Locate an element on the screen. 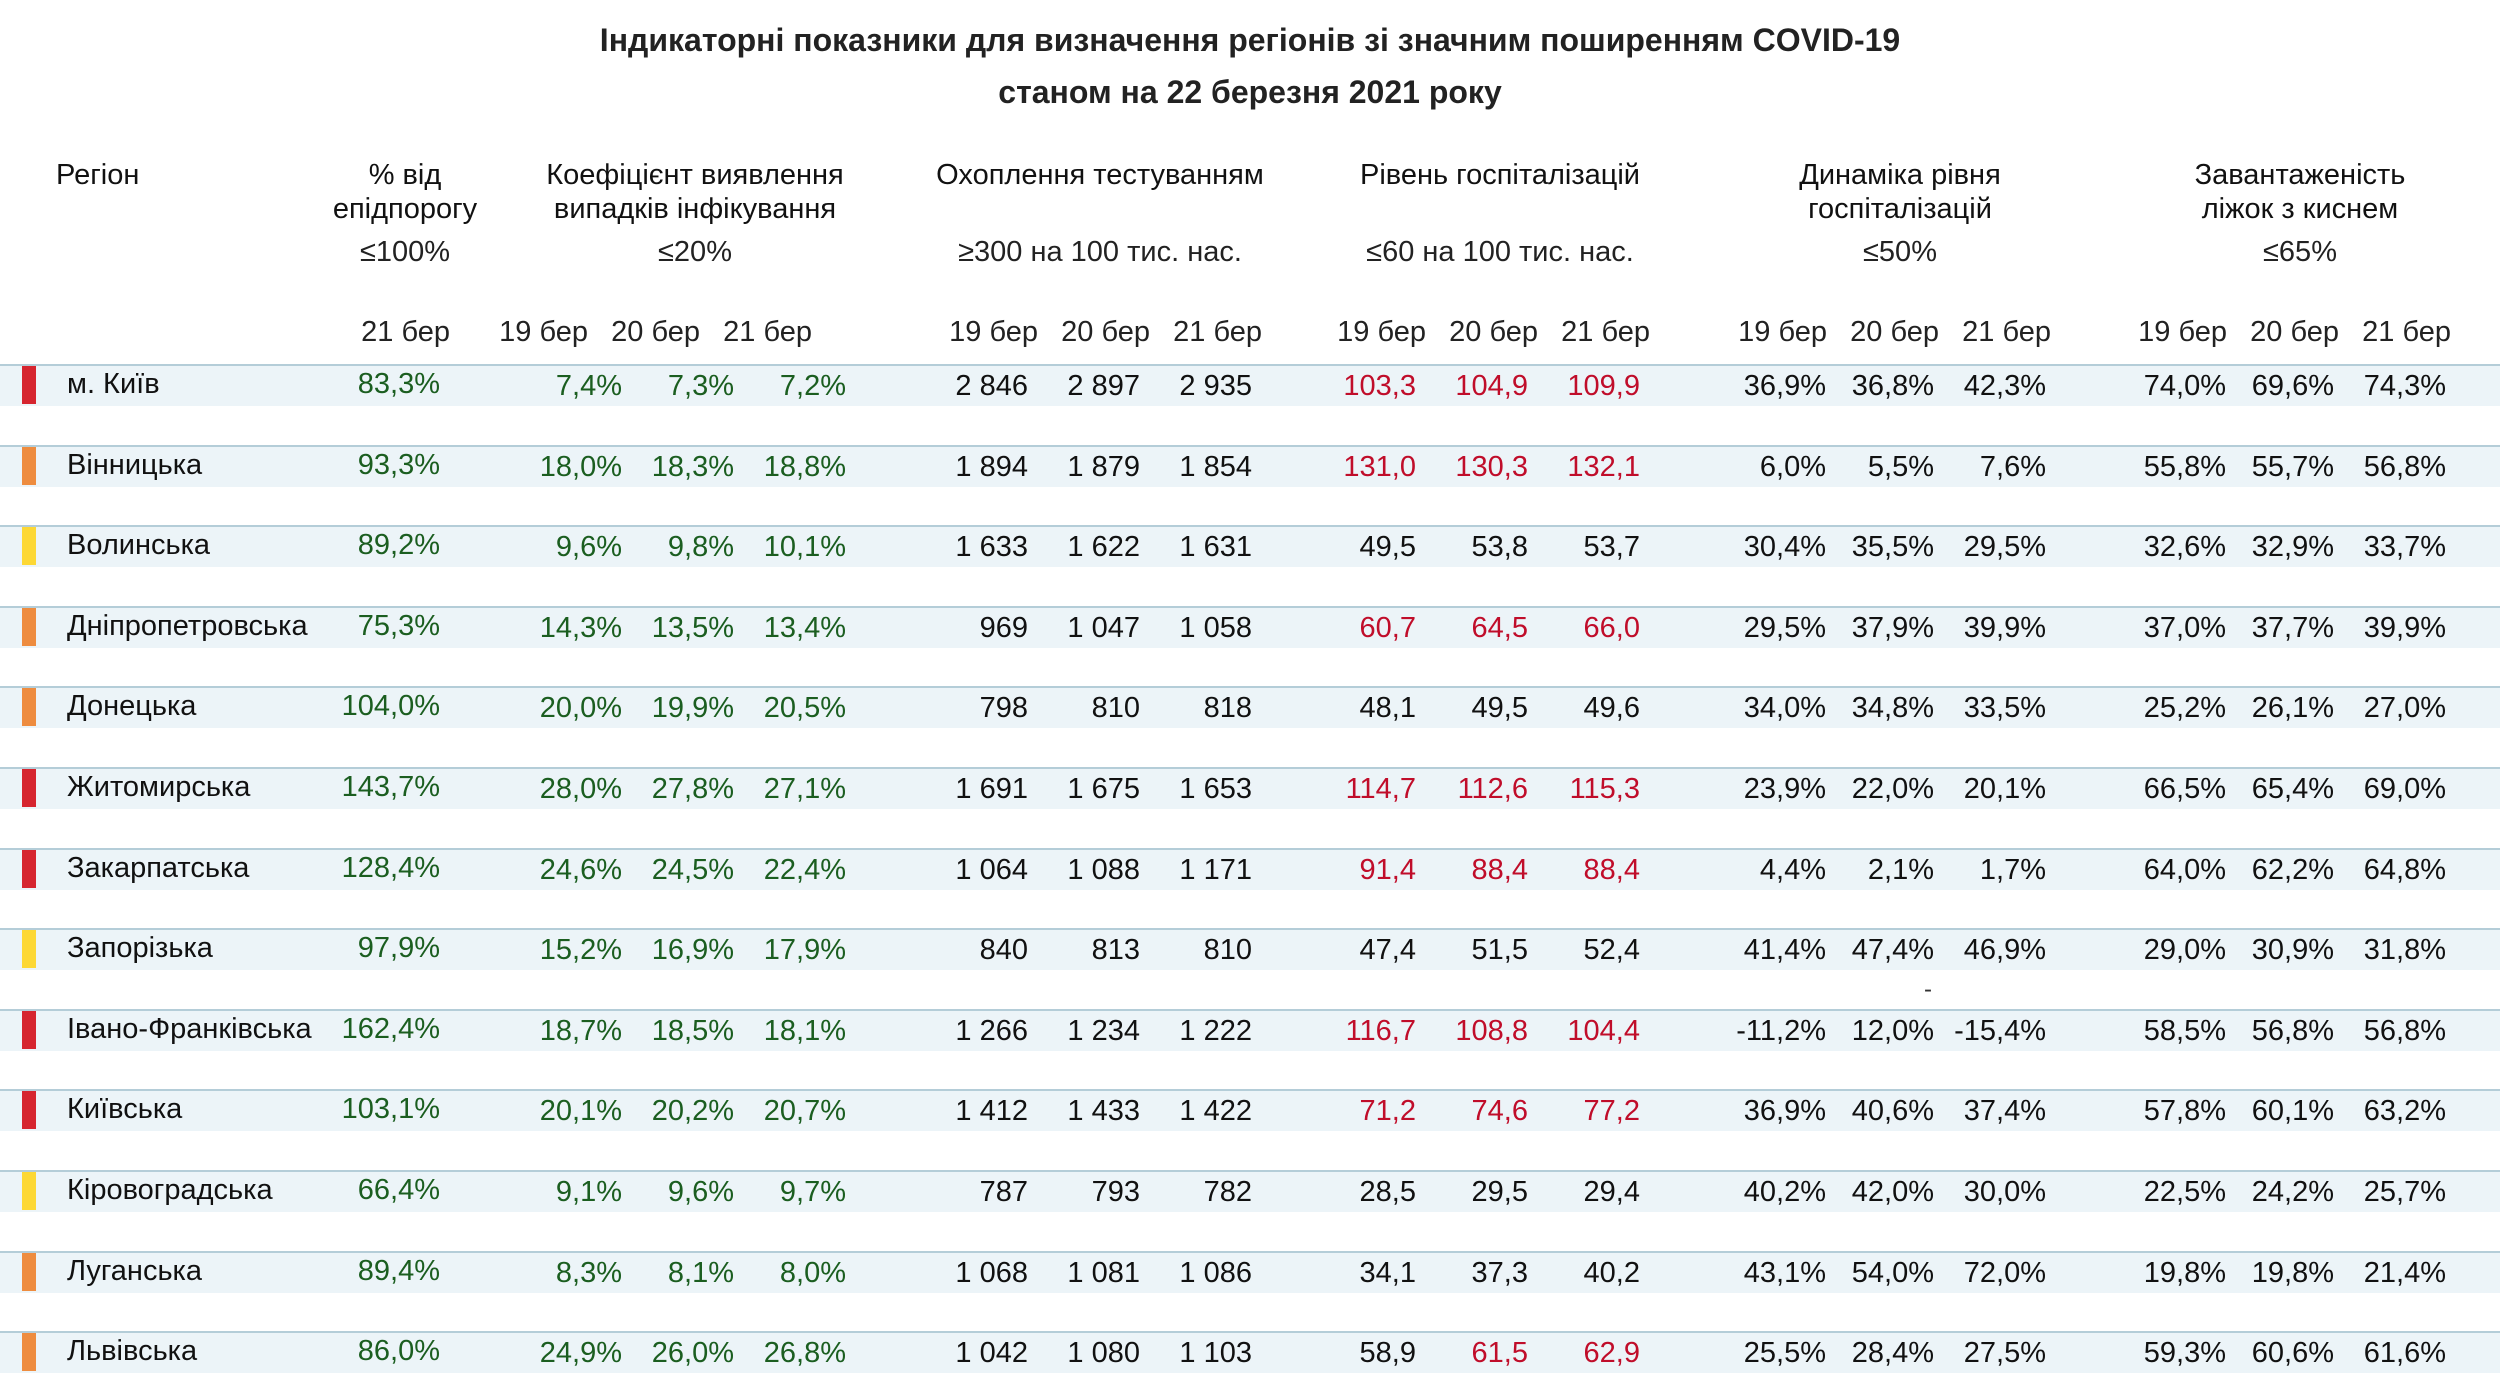 The width and height of the screenshot is (2500, 1386). epi-threshold-value: 75,3% is located at coordinates (398, 626).